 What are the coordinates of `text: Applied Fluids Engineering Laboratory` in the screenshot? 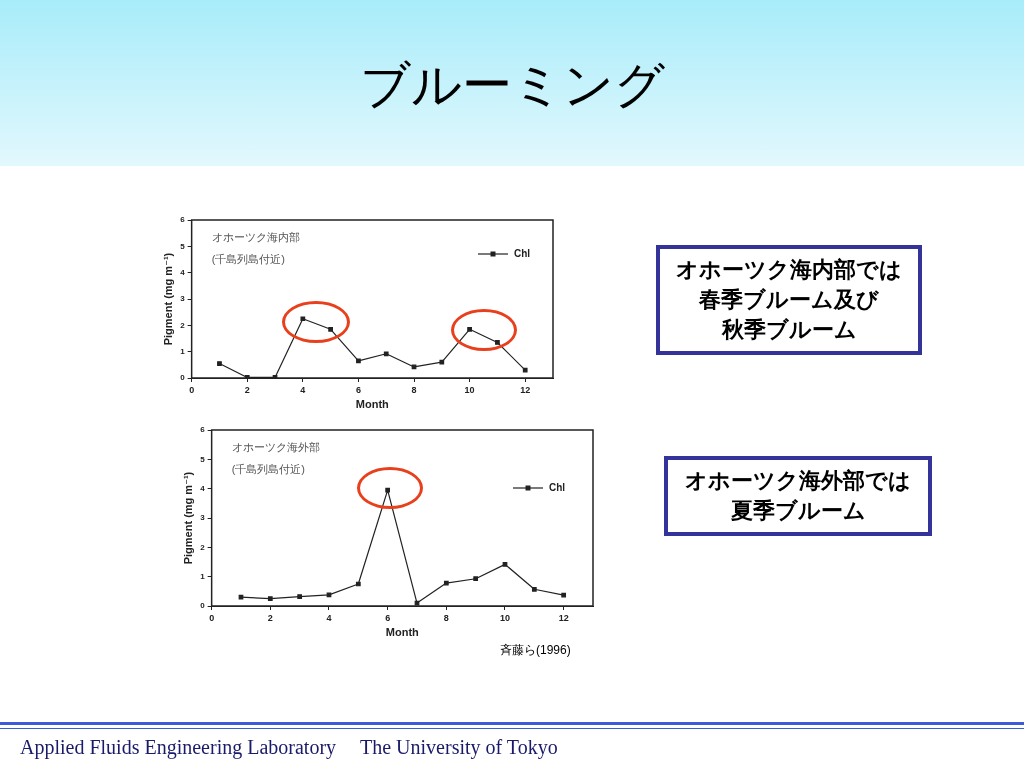 It's located at (178, 747).